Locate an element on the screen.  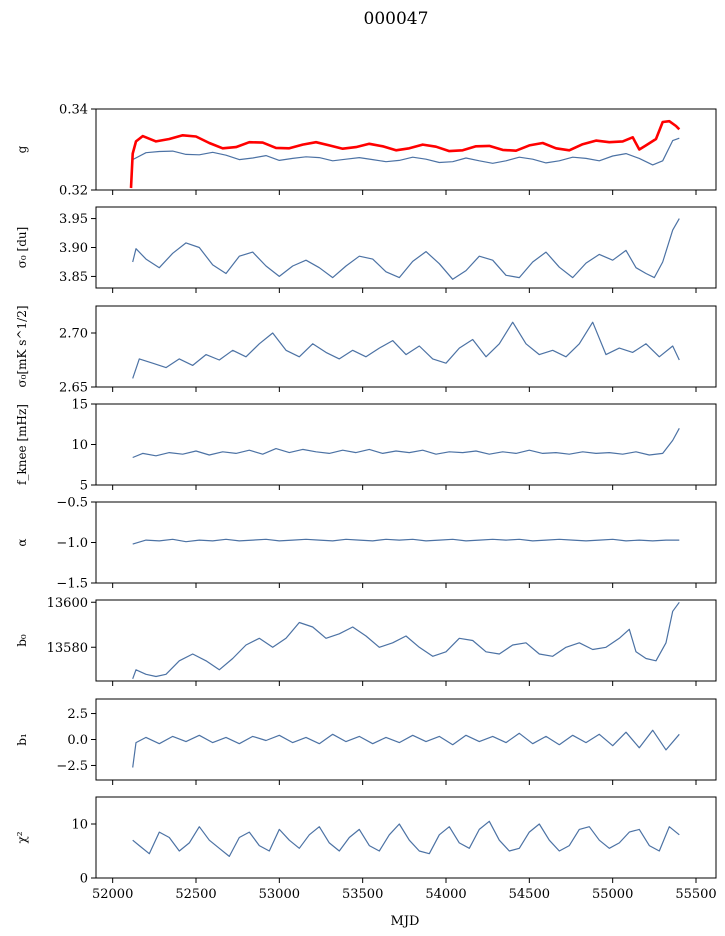
panel-7: −2.5 0.0 2.5 b₁ is located at coordinates (366, 741).